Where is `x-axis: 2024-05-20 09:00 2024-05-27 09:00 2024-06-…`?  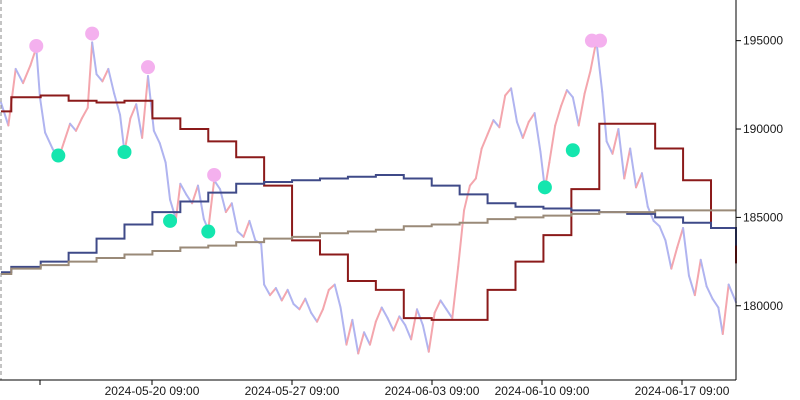
x-axis: 2024-05-20 09:00 2024-05-27 09:00 2024-06-… is located at coordinates (384, 389).